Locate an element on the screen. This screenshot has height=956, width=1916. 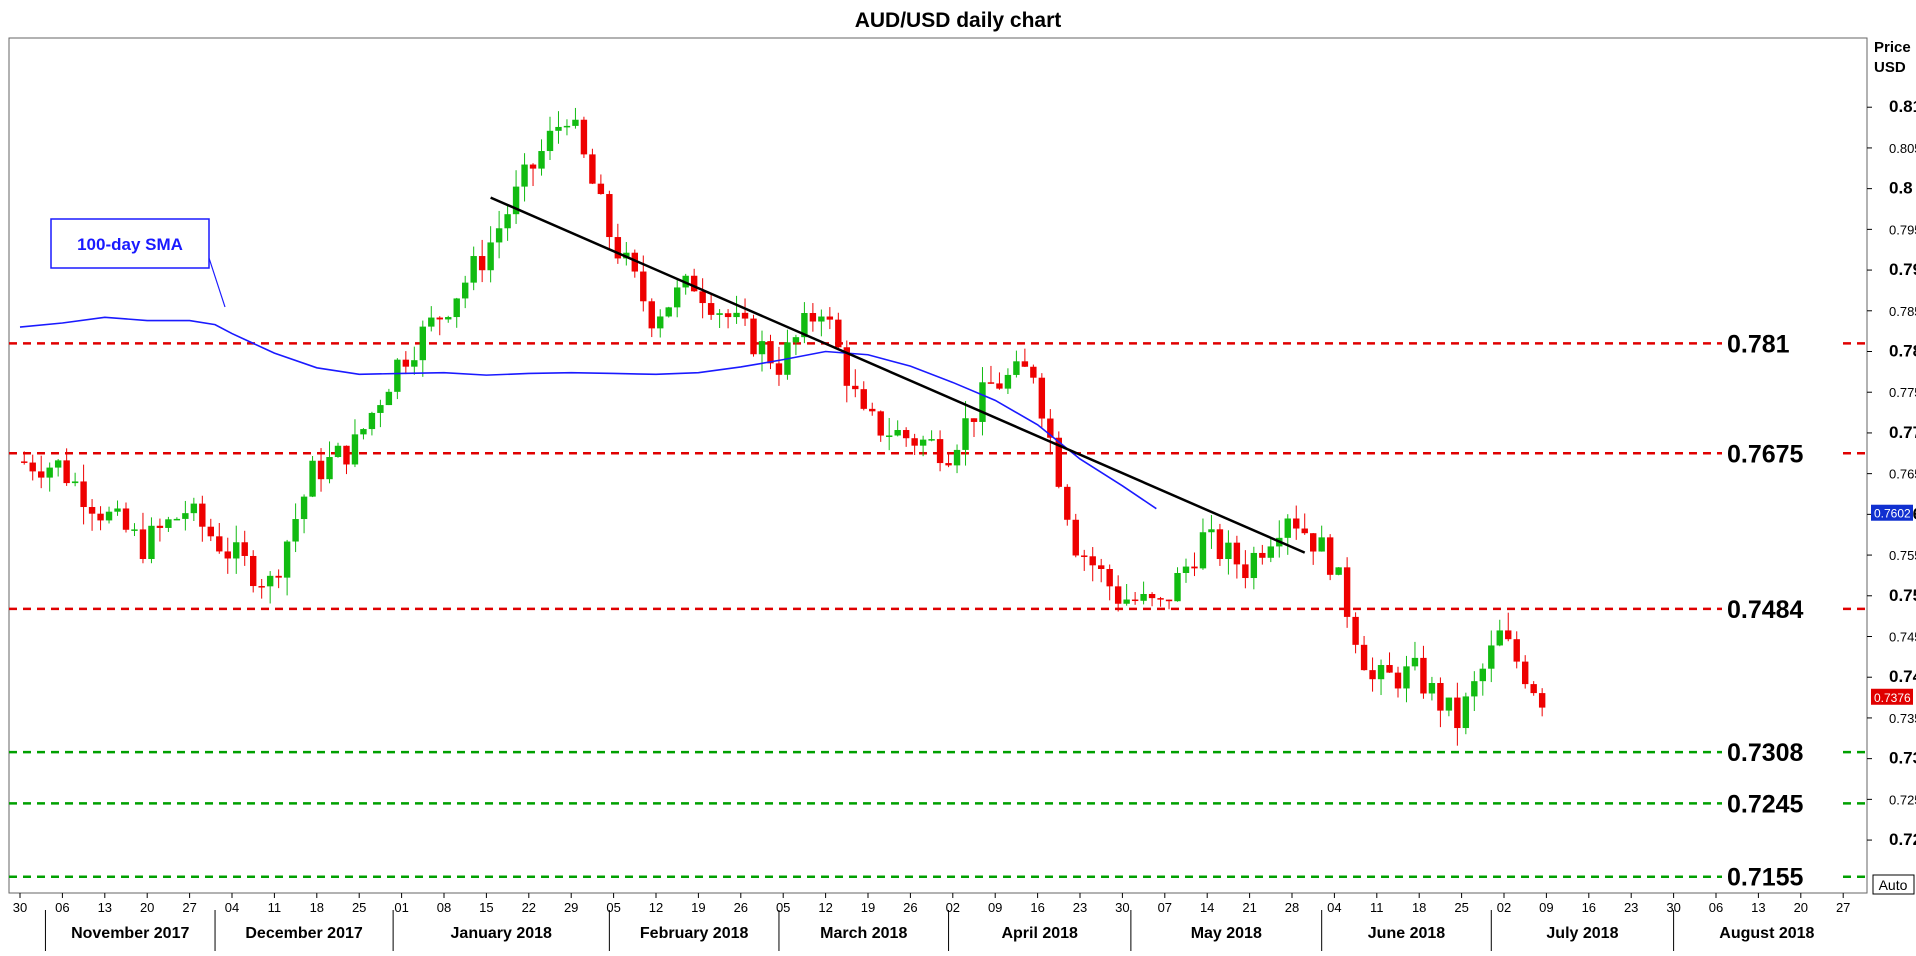
x-tick-label: 15 is located at coordinates (486, 907).